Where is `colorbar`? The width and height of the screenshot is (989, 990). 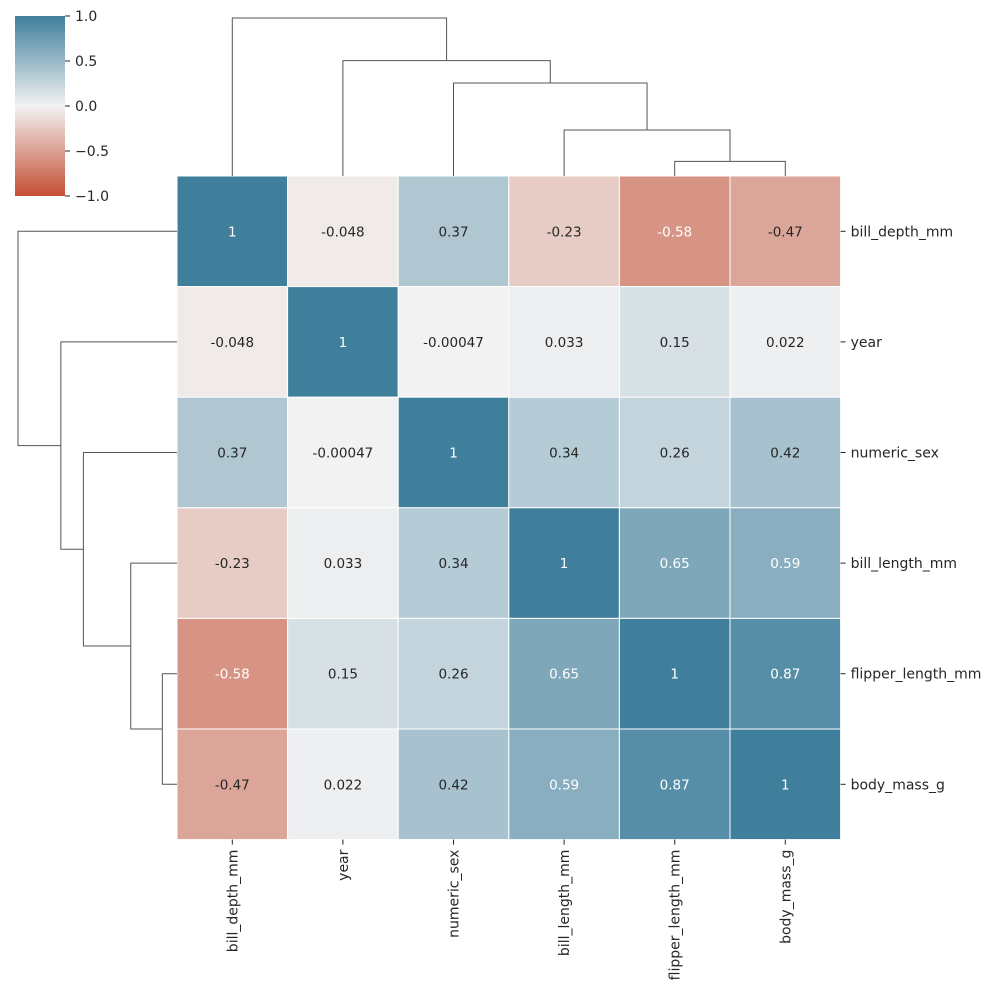
colorbar is located at coordinates (40, 106).